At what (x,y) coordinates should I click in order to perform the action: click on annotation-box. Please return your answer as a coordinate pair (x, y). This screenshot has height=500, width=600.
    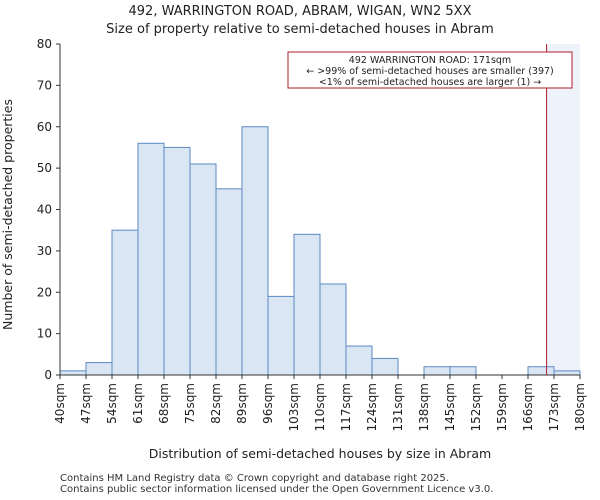
    Looking at the image, I should click on (430, 70).